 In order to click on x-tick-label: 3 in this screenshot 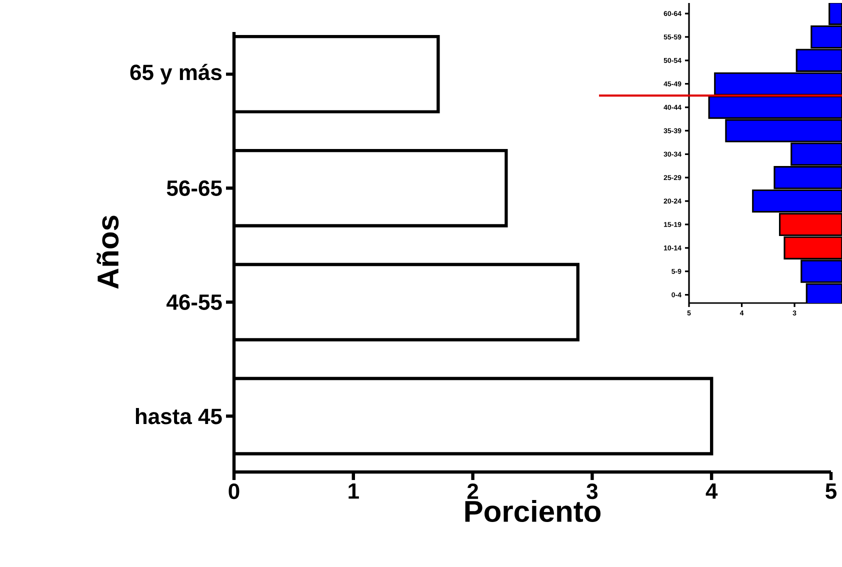, I will do `click(592, 492)`.